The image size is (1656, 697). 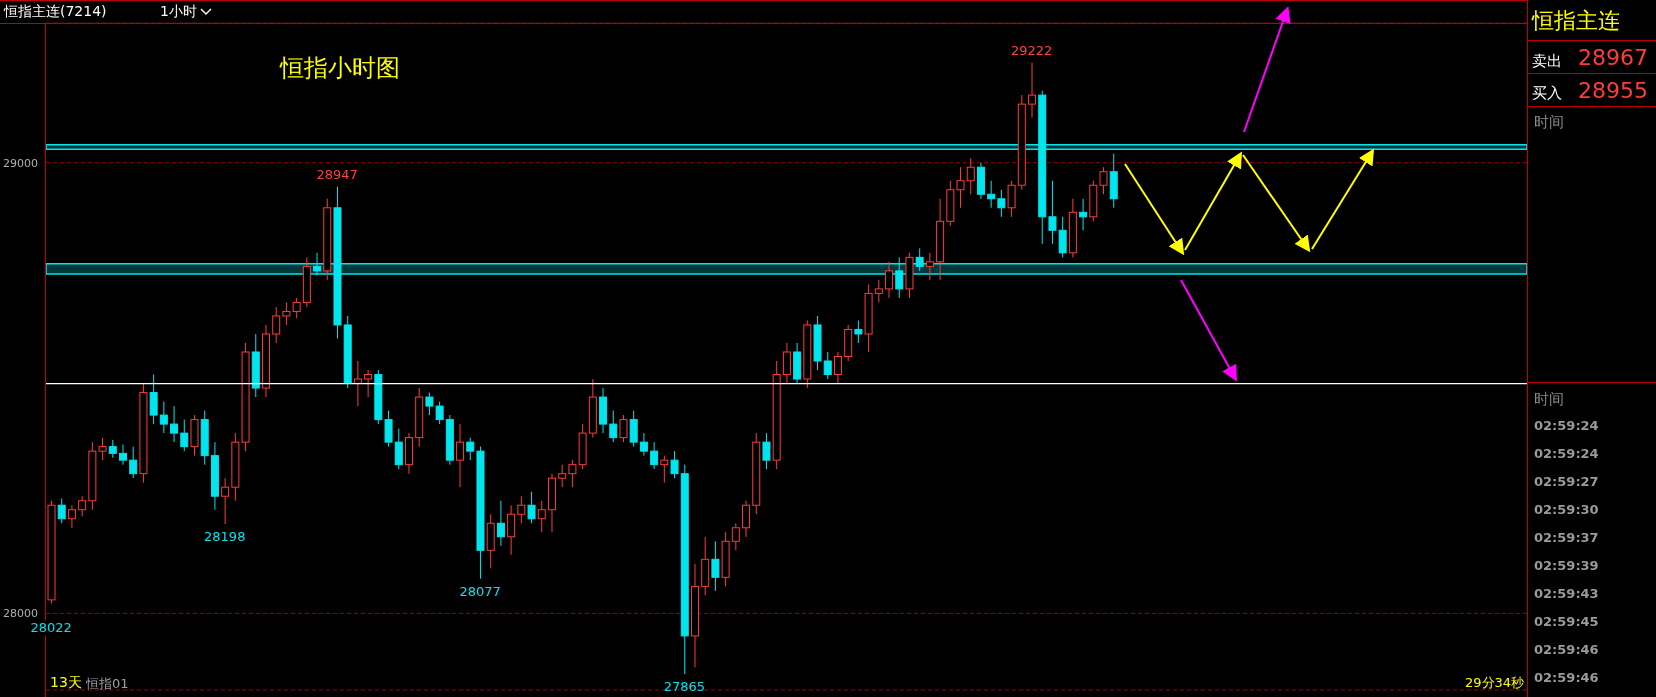 What do you see at coordinates (178, 12) in the screenshot?
I see `text: 1小时` at bounding box center [178, 12].